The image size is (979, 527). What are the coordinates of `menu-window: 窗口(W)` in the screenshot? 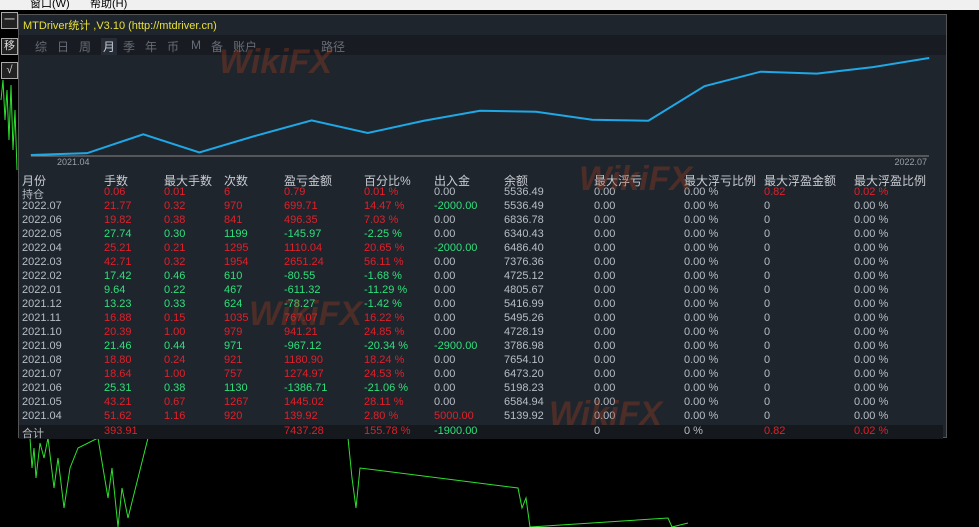 It's located at (50, 5).